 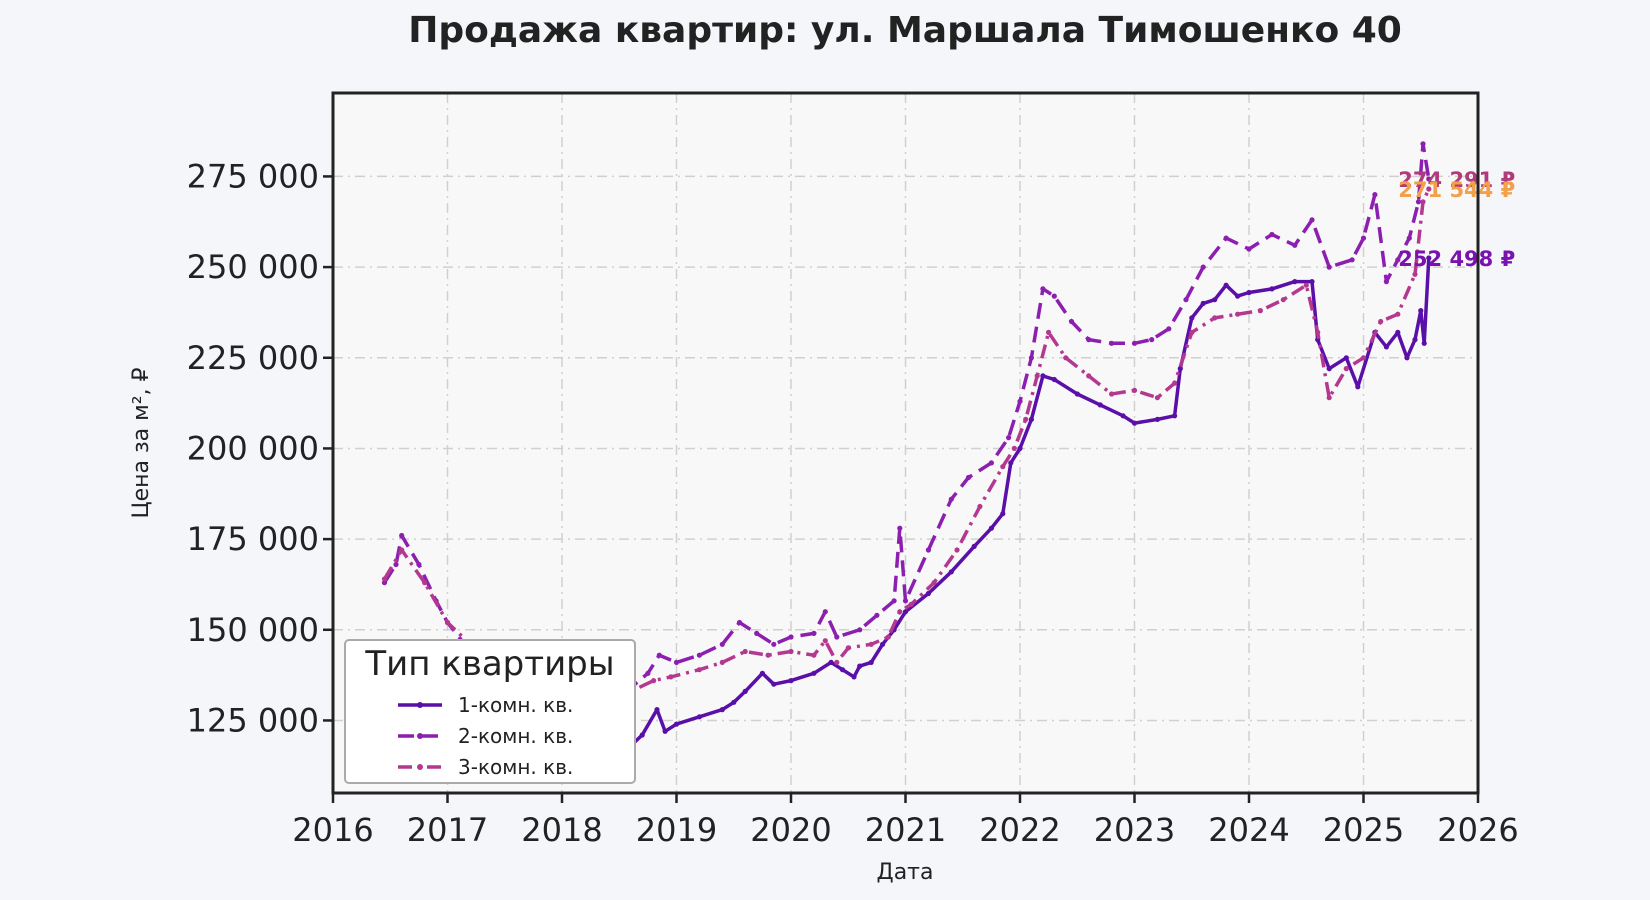 I want to click on x-tick-label: 2023, so click(x=1134, y=830).